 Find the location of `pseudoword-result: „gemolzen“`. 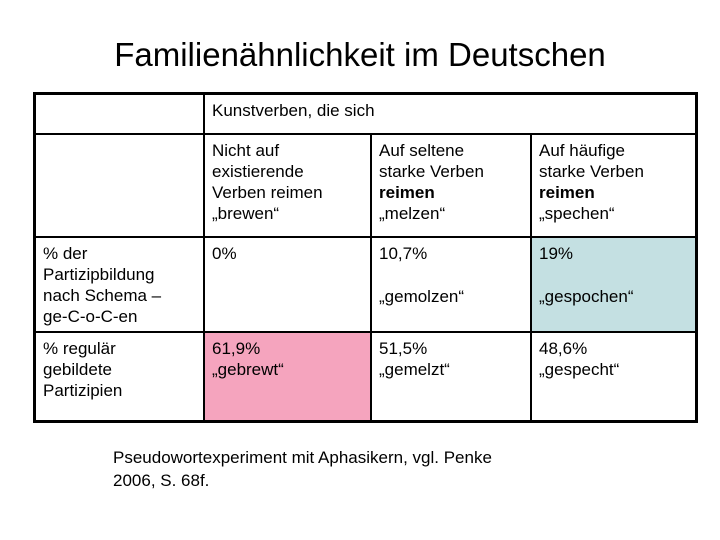

pseudoword-result: „gemolzen“ is located at coordinates (422, 296).